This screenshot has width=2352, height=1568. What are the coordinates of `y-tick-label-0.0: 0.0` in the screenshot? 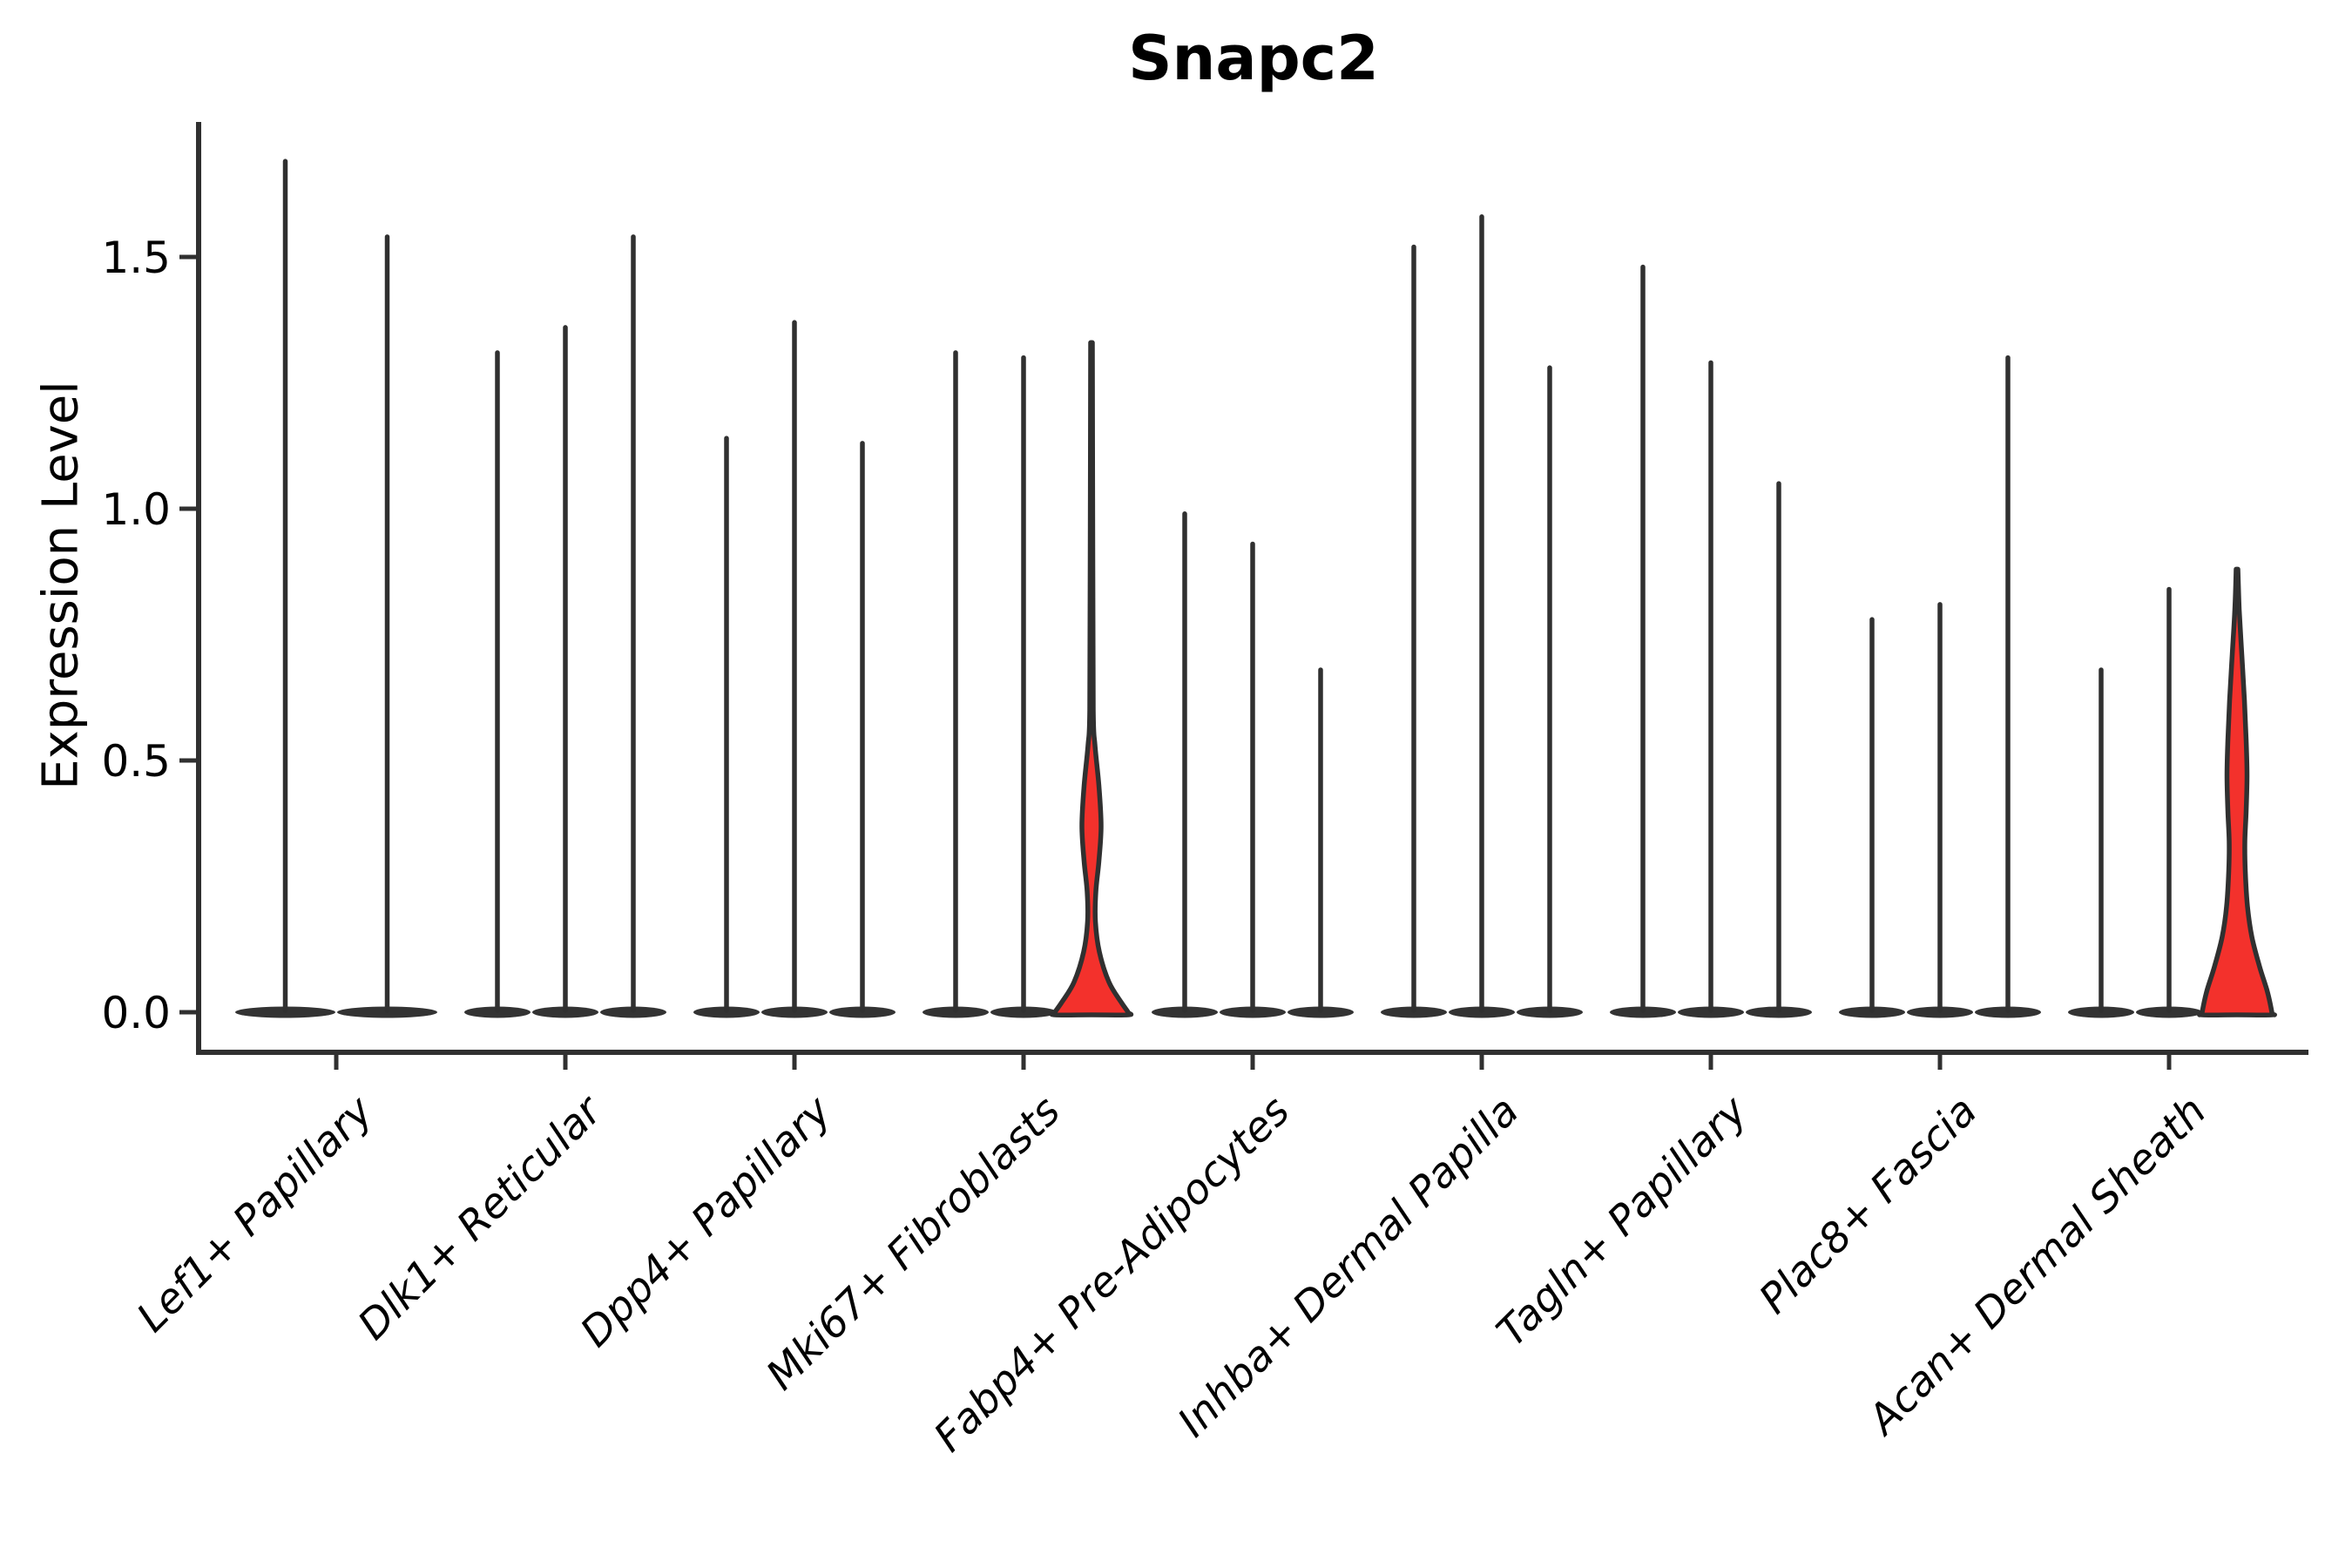 It's located at (136, 1013).